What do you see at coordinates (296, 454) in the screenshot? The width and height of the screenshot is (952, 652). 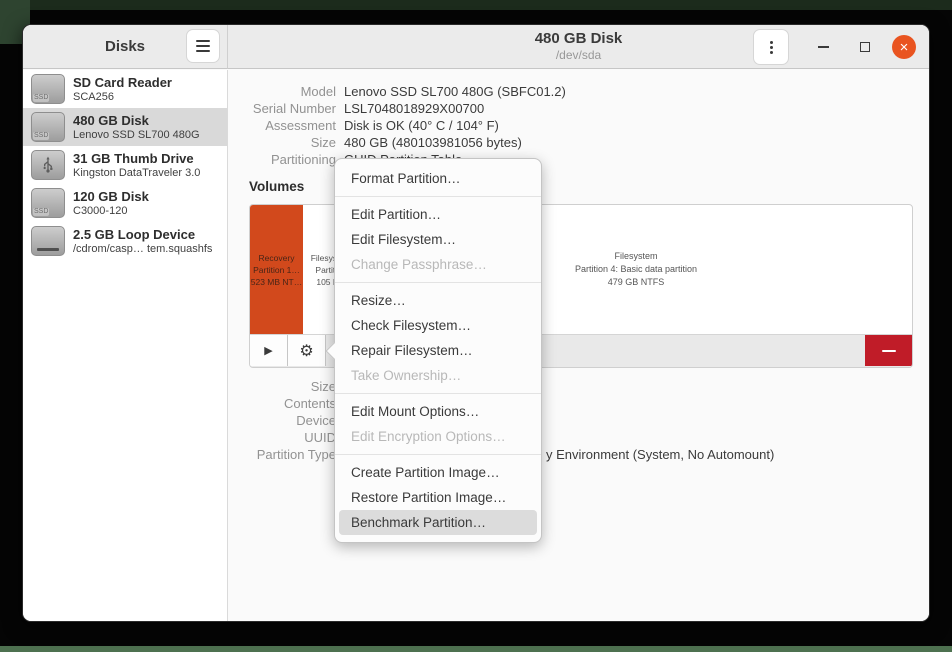 I see `partition-info-label-partition-type: Partition Type` at bounding box center [296, 454].